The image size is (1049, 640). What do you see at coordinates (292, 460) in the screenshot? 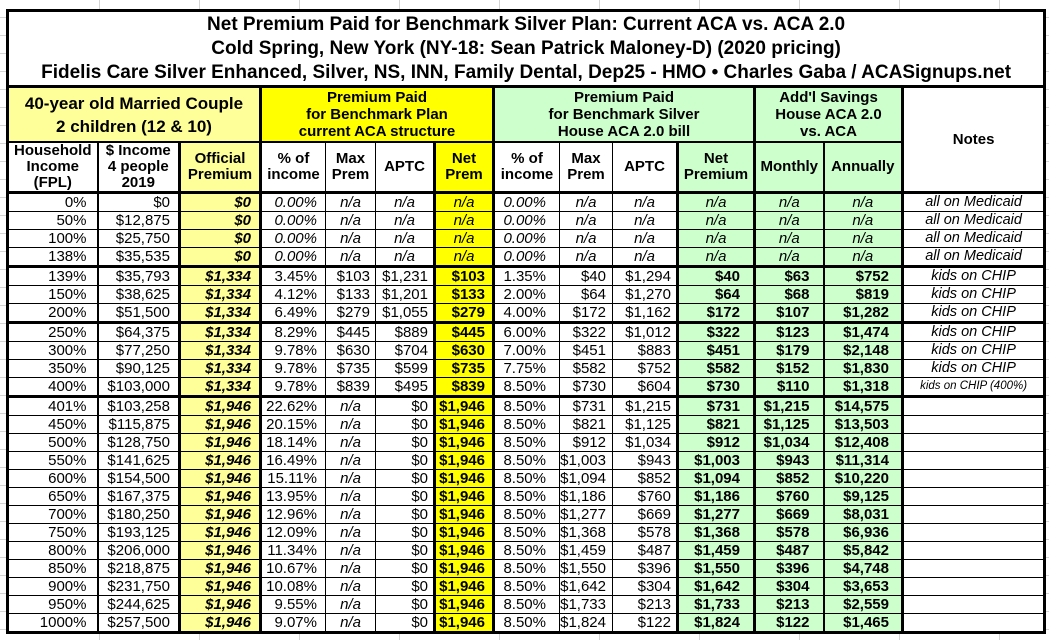
I see `value-cell: 16.49%` at bounding box center [292, 460].